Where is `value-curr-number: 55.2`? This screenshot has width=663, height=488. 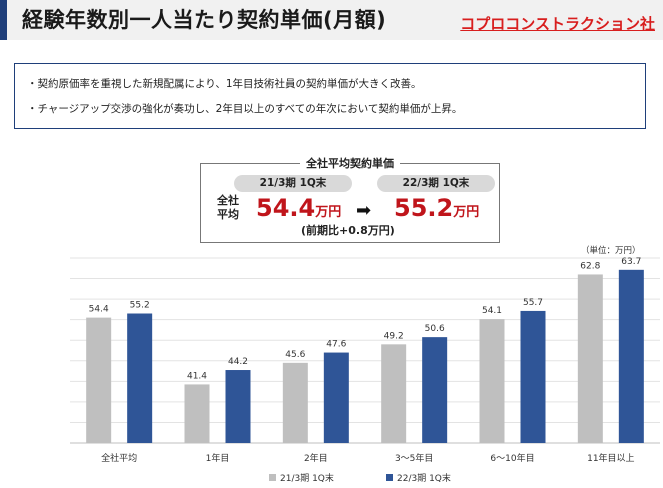
value-curr-number: 55.2 is located at coordinates (424, 208).